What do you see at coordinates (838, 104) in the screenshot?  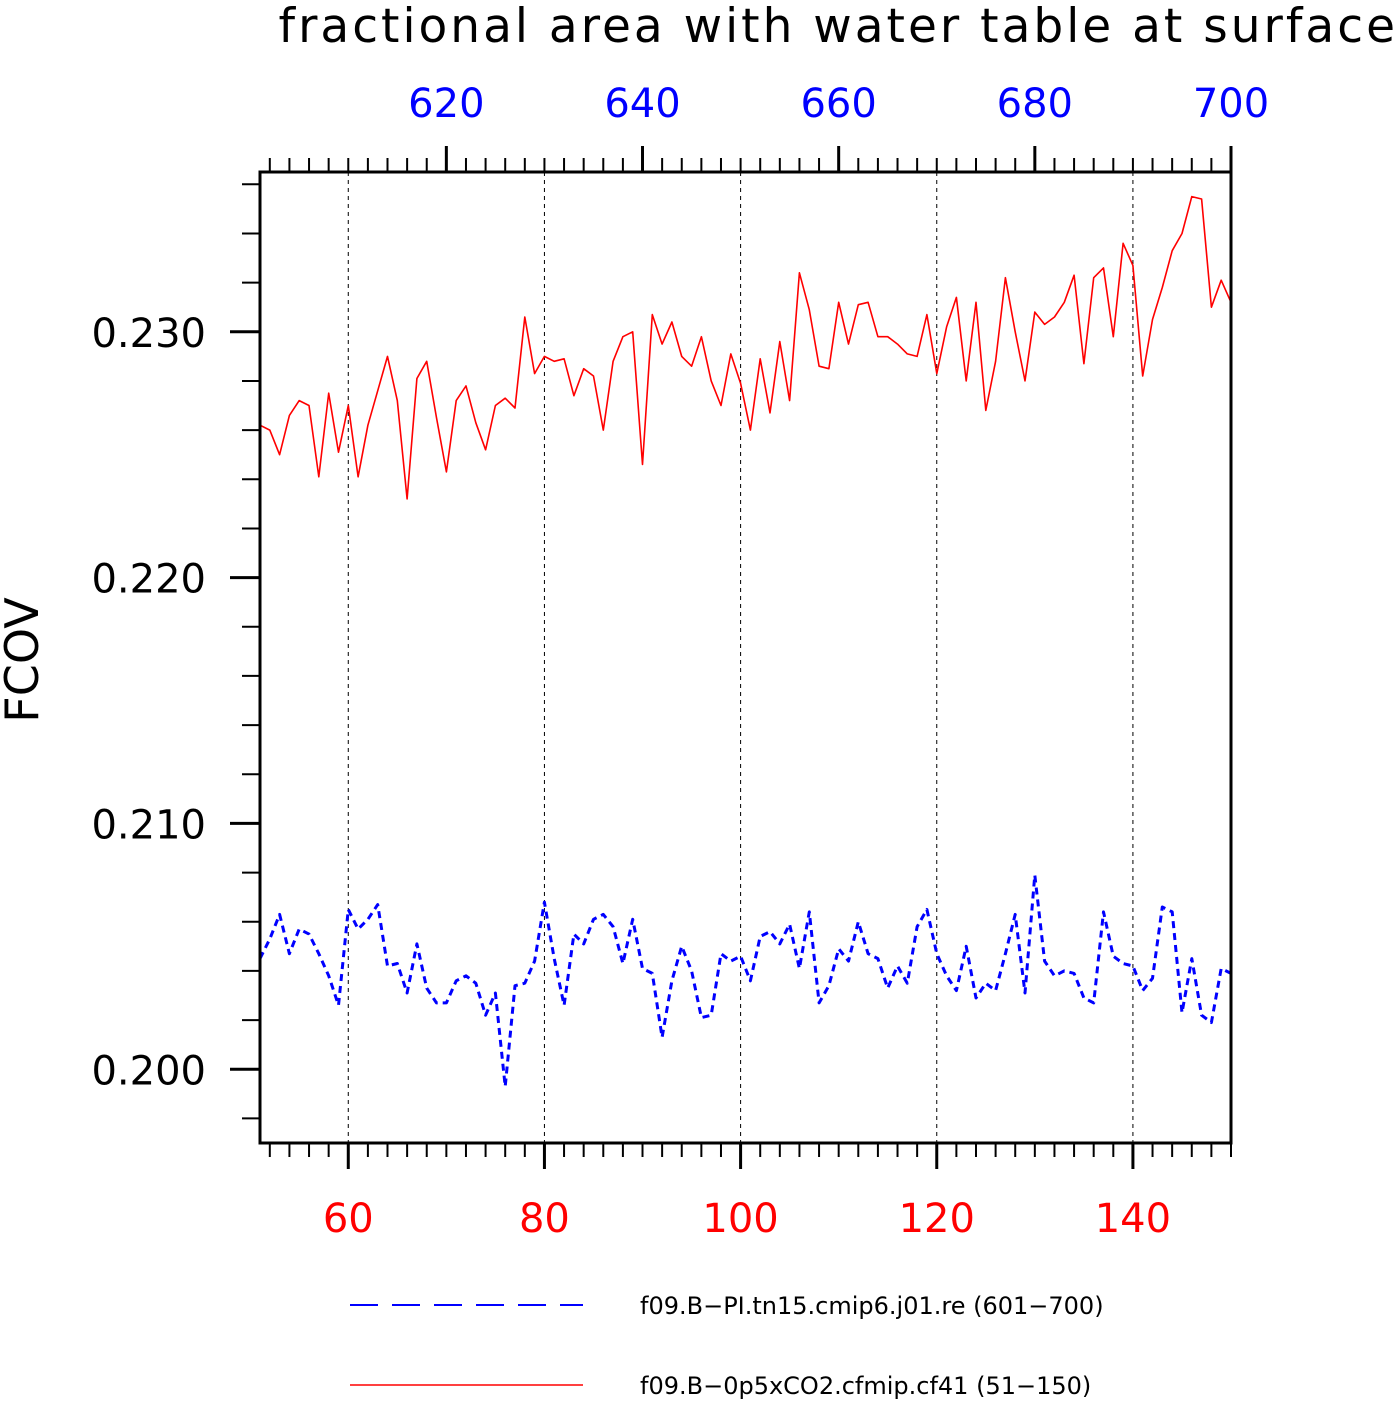 I see `top-axis-tick-label: 660` at bounding box center [838, 104].